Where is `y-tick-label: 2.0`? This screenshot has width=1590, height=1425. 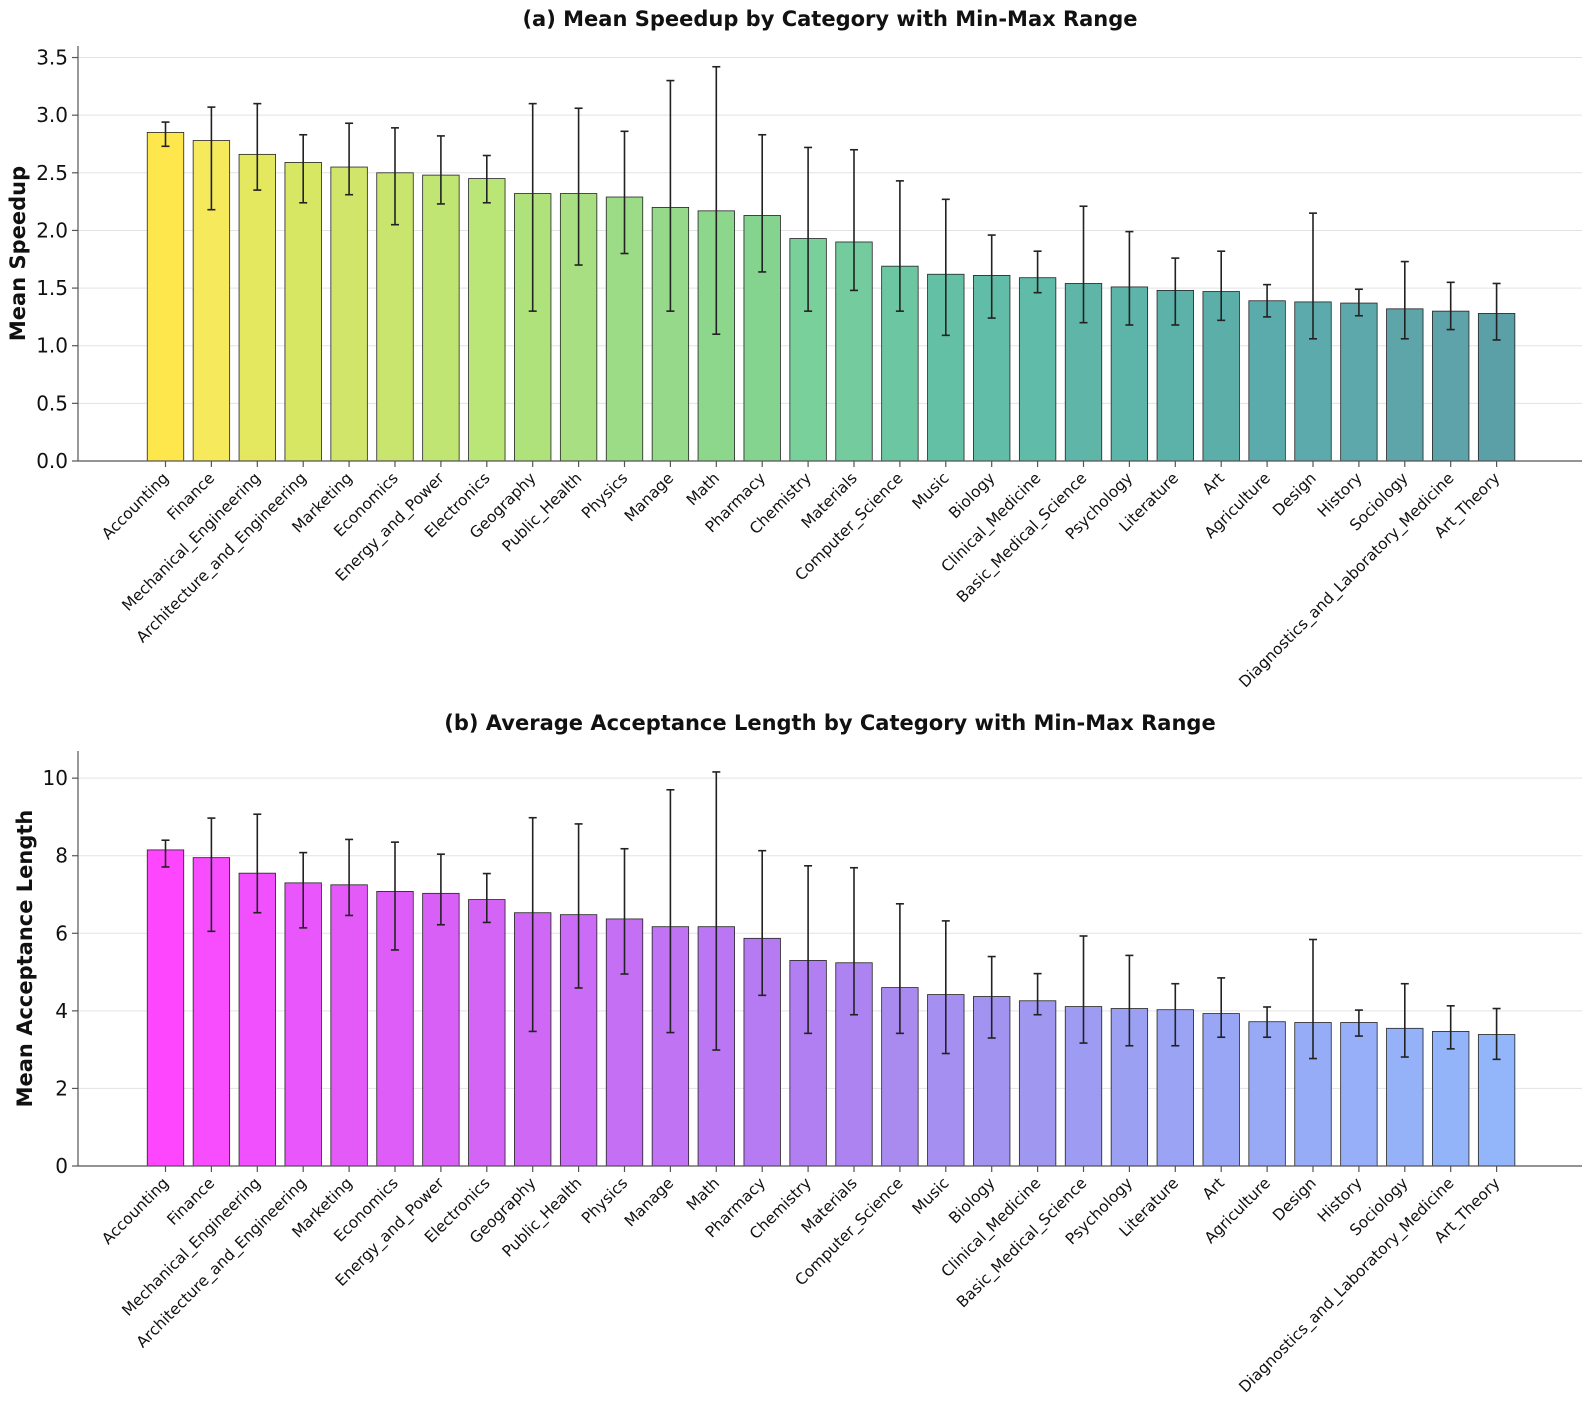 y-tick-label: 2.0 is located at coordinates (52, 230).